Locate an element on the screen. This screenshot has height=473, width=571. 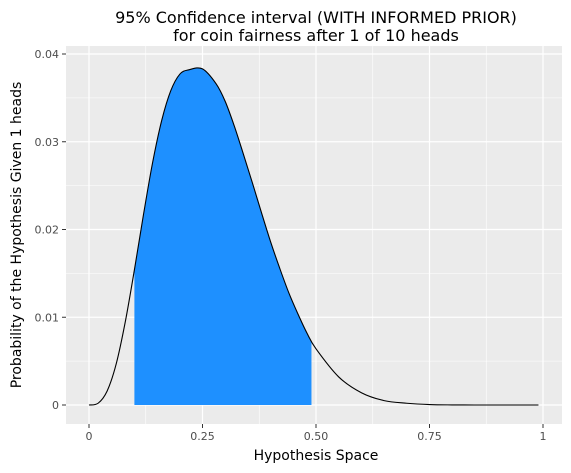
x-axis-title: Hypothesis Space is located at coordinates (316, 456).